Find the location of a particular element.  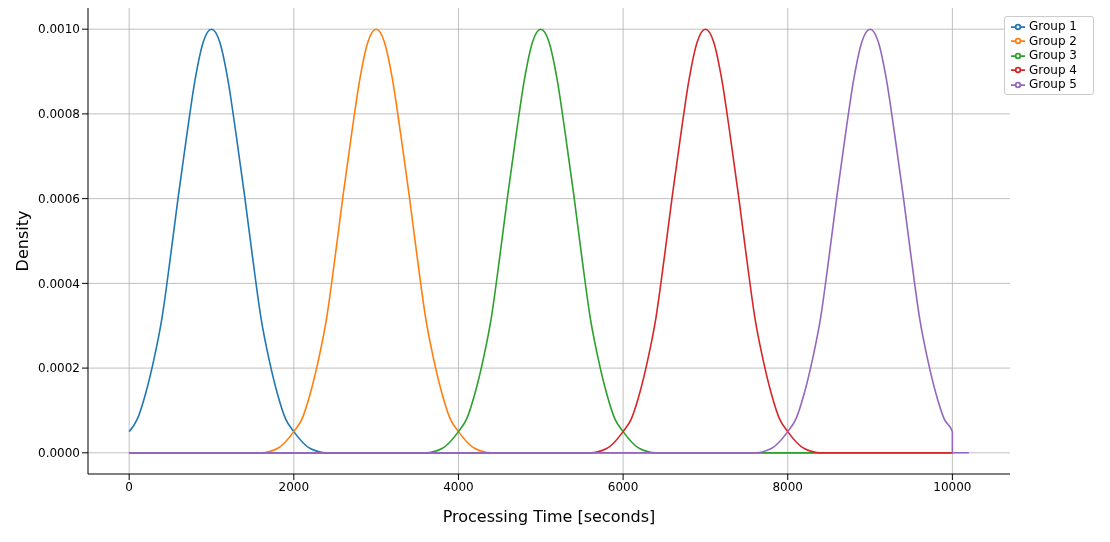

y-tick-label: 0.0002 is located at coordinates (59, 368).